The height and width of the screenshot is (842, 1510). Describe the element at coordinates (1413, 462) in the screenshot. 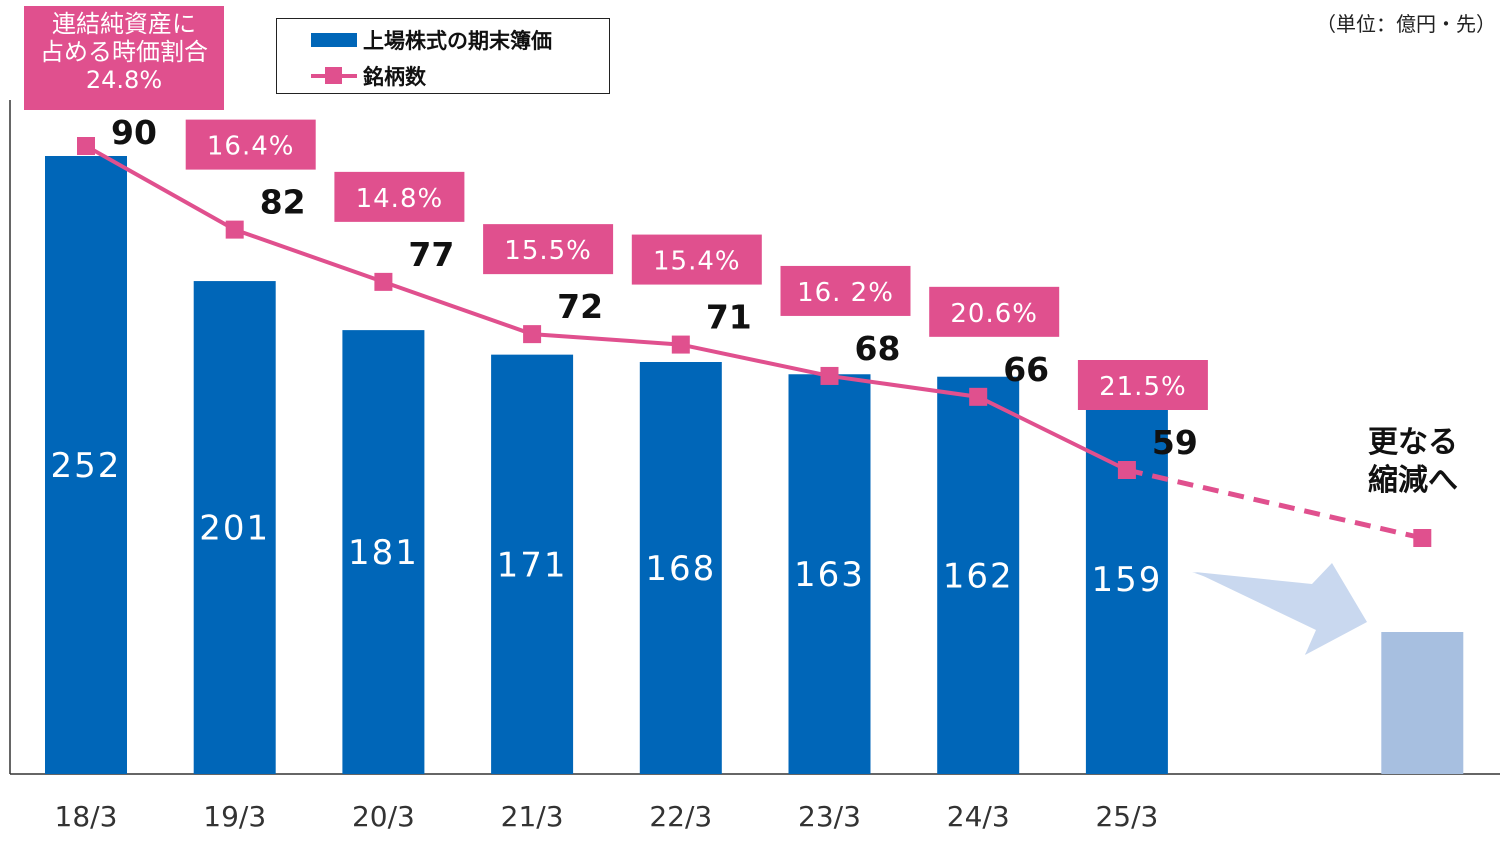

I see `forecast-note: 更なる 縮減へ` at that location.